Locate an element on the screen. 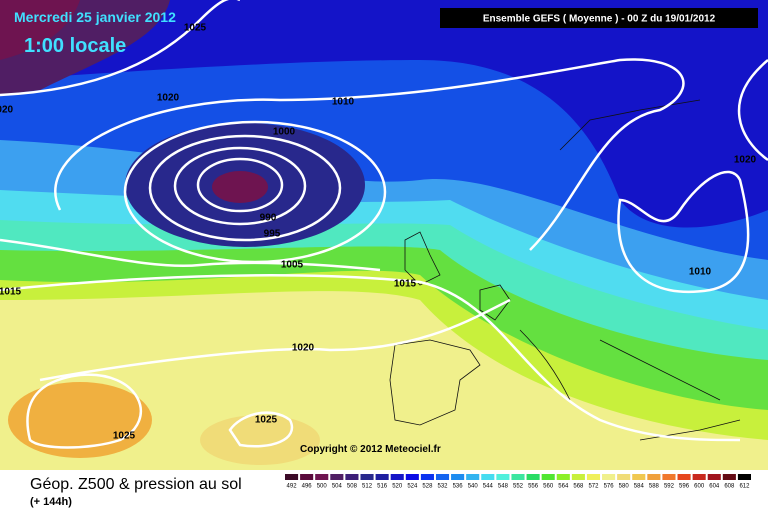 The width and height of the screenshot is (768, 512). legend-label: 568 is located at coordinates (578, 487).